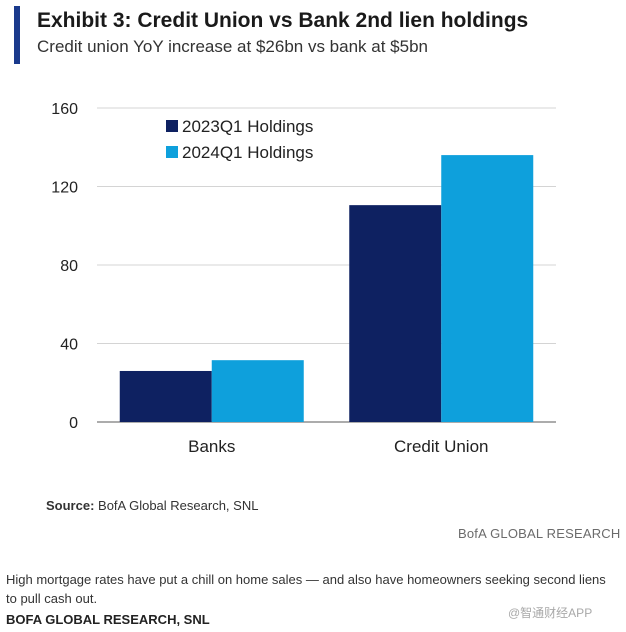 The image size is (626, 632). Describe the element at coordinates (176, 505) in the screenshot. I see `source-text: BofA Global Research, SNL` at that location.